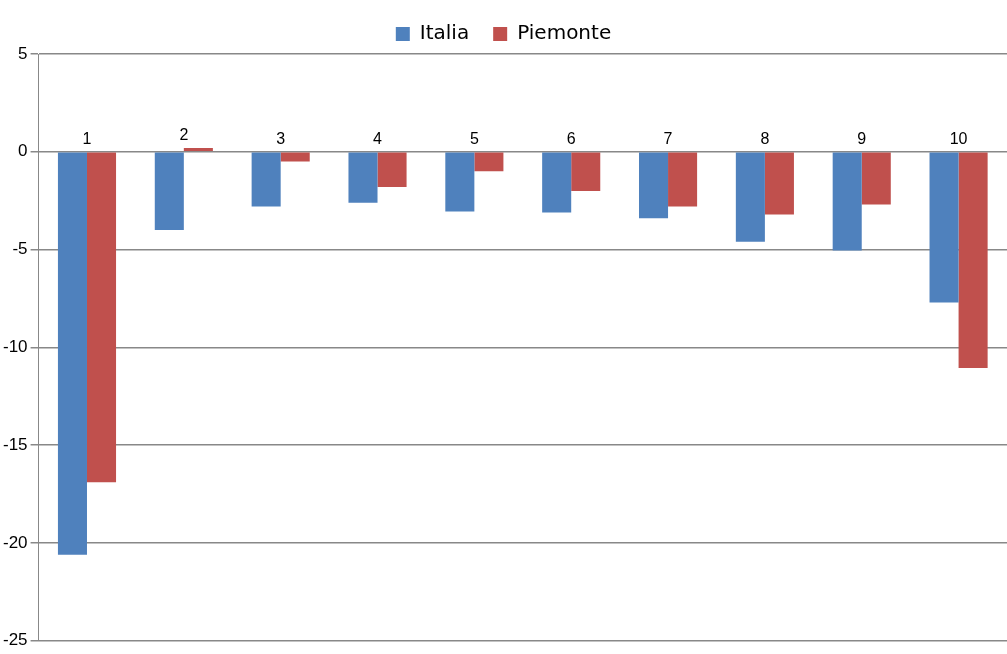 The image size is (1007, 654). Describe the element at coordinates (765, 139) in the screenshot. I see `x-tick-label: 8` at that location.